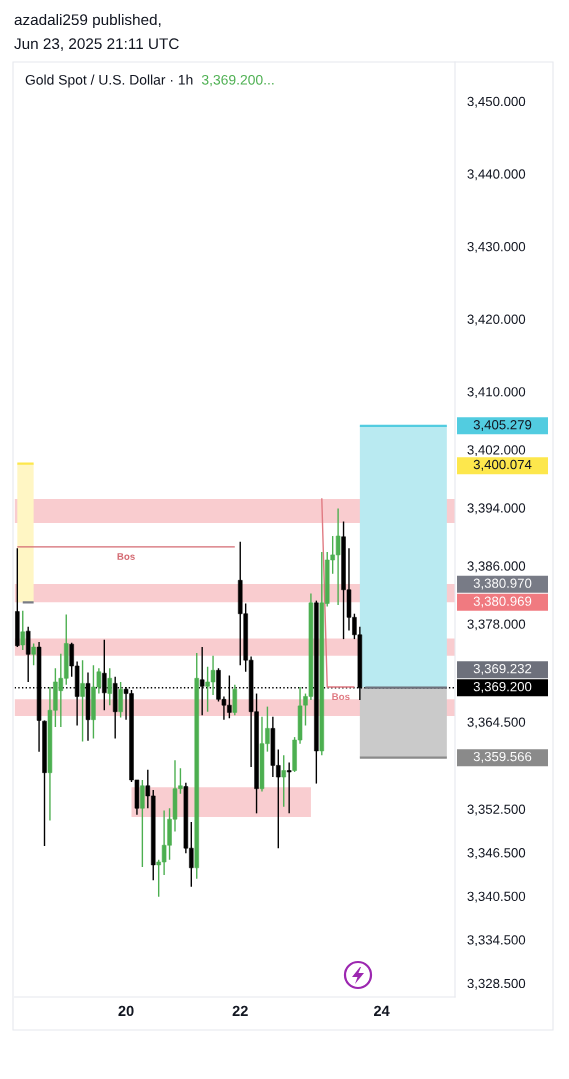  What do you see at coordinates (496, 451) in the screenshot?
I see `y-tick-label: 3,402.000` at bounding box center [496, 451].